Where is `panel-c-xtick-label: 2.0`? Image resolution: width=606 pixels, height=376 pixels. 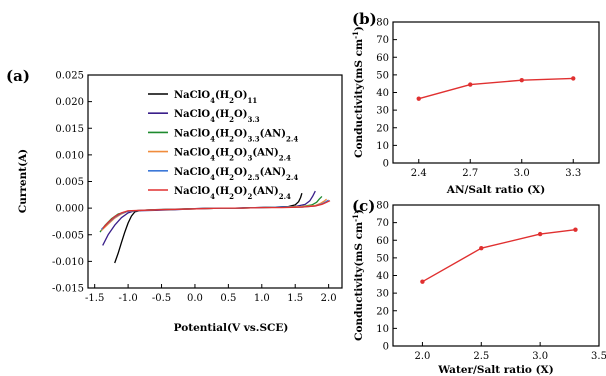 panel-c-xtick-label: 2.0 is located at coordinates (422, 356).